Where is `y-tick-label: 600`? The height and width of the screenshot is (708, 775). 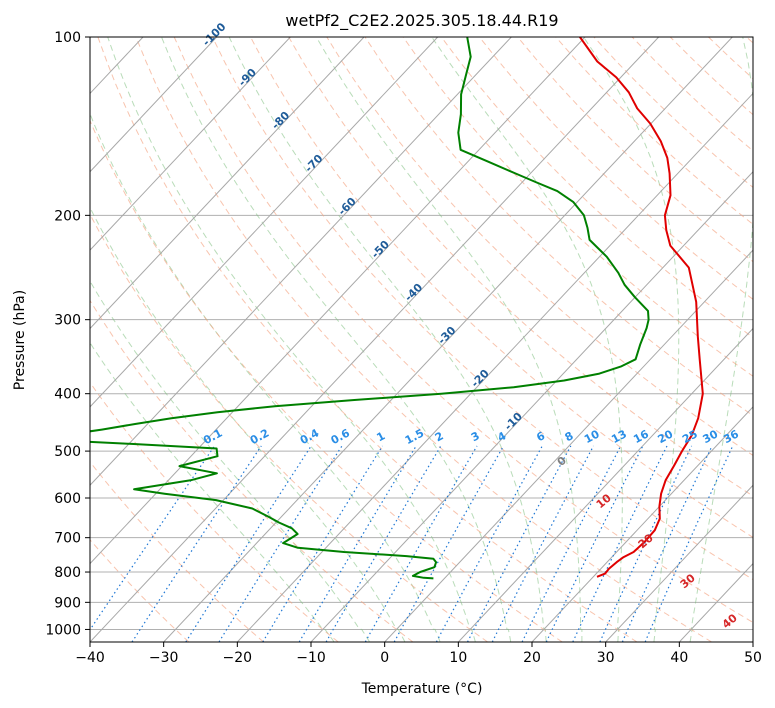 y-tick-label: 600 is located at coordinates (67, 499).